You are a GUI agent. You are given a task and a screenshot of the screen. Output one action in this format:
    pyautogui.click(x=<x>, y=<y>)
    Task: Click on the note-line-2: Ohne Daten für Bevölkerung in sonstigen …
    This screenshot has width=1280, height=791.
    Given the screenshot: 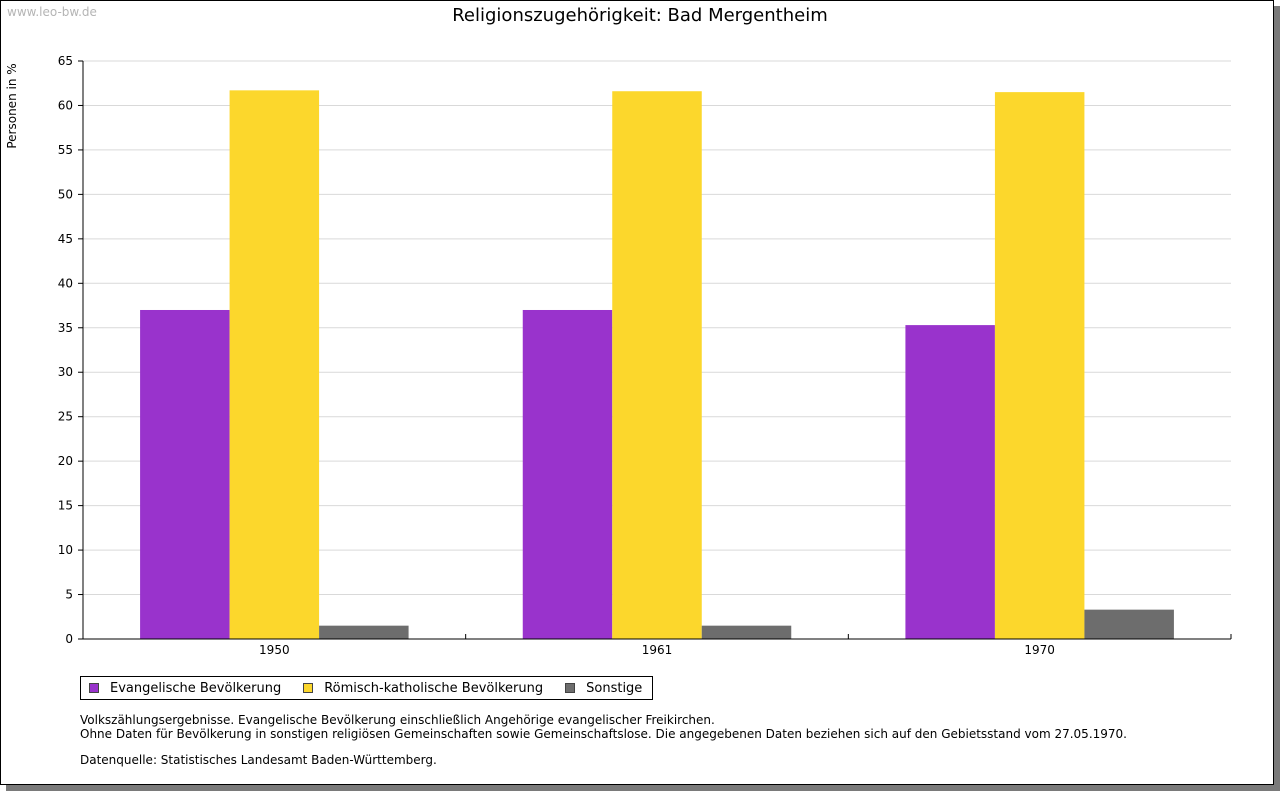 What is the action you would take?
    pyautogui.click(x=603, y=734)
    